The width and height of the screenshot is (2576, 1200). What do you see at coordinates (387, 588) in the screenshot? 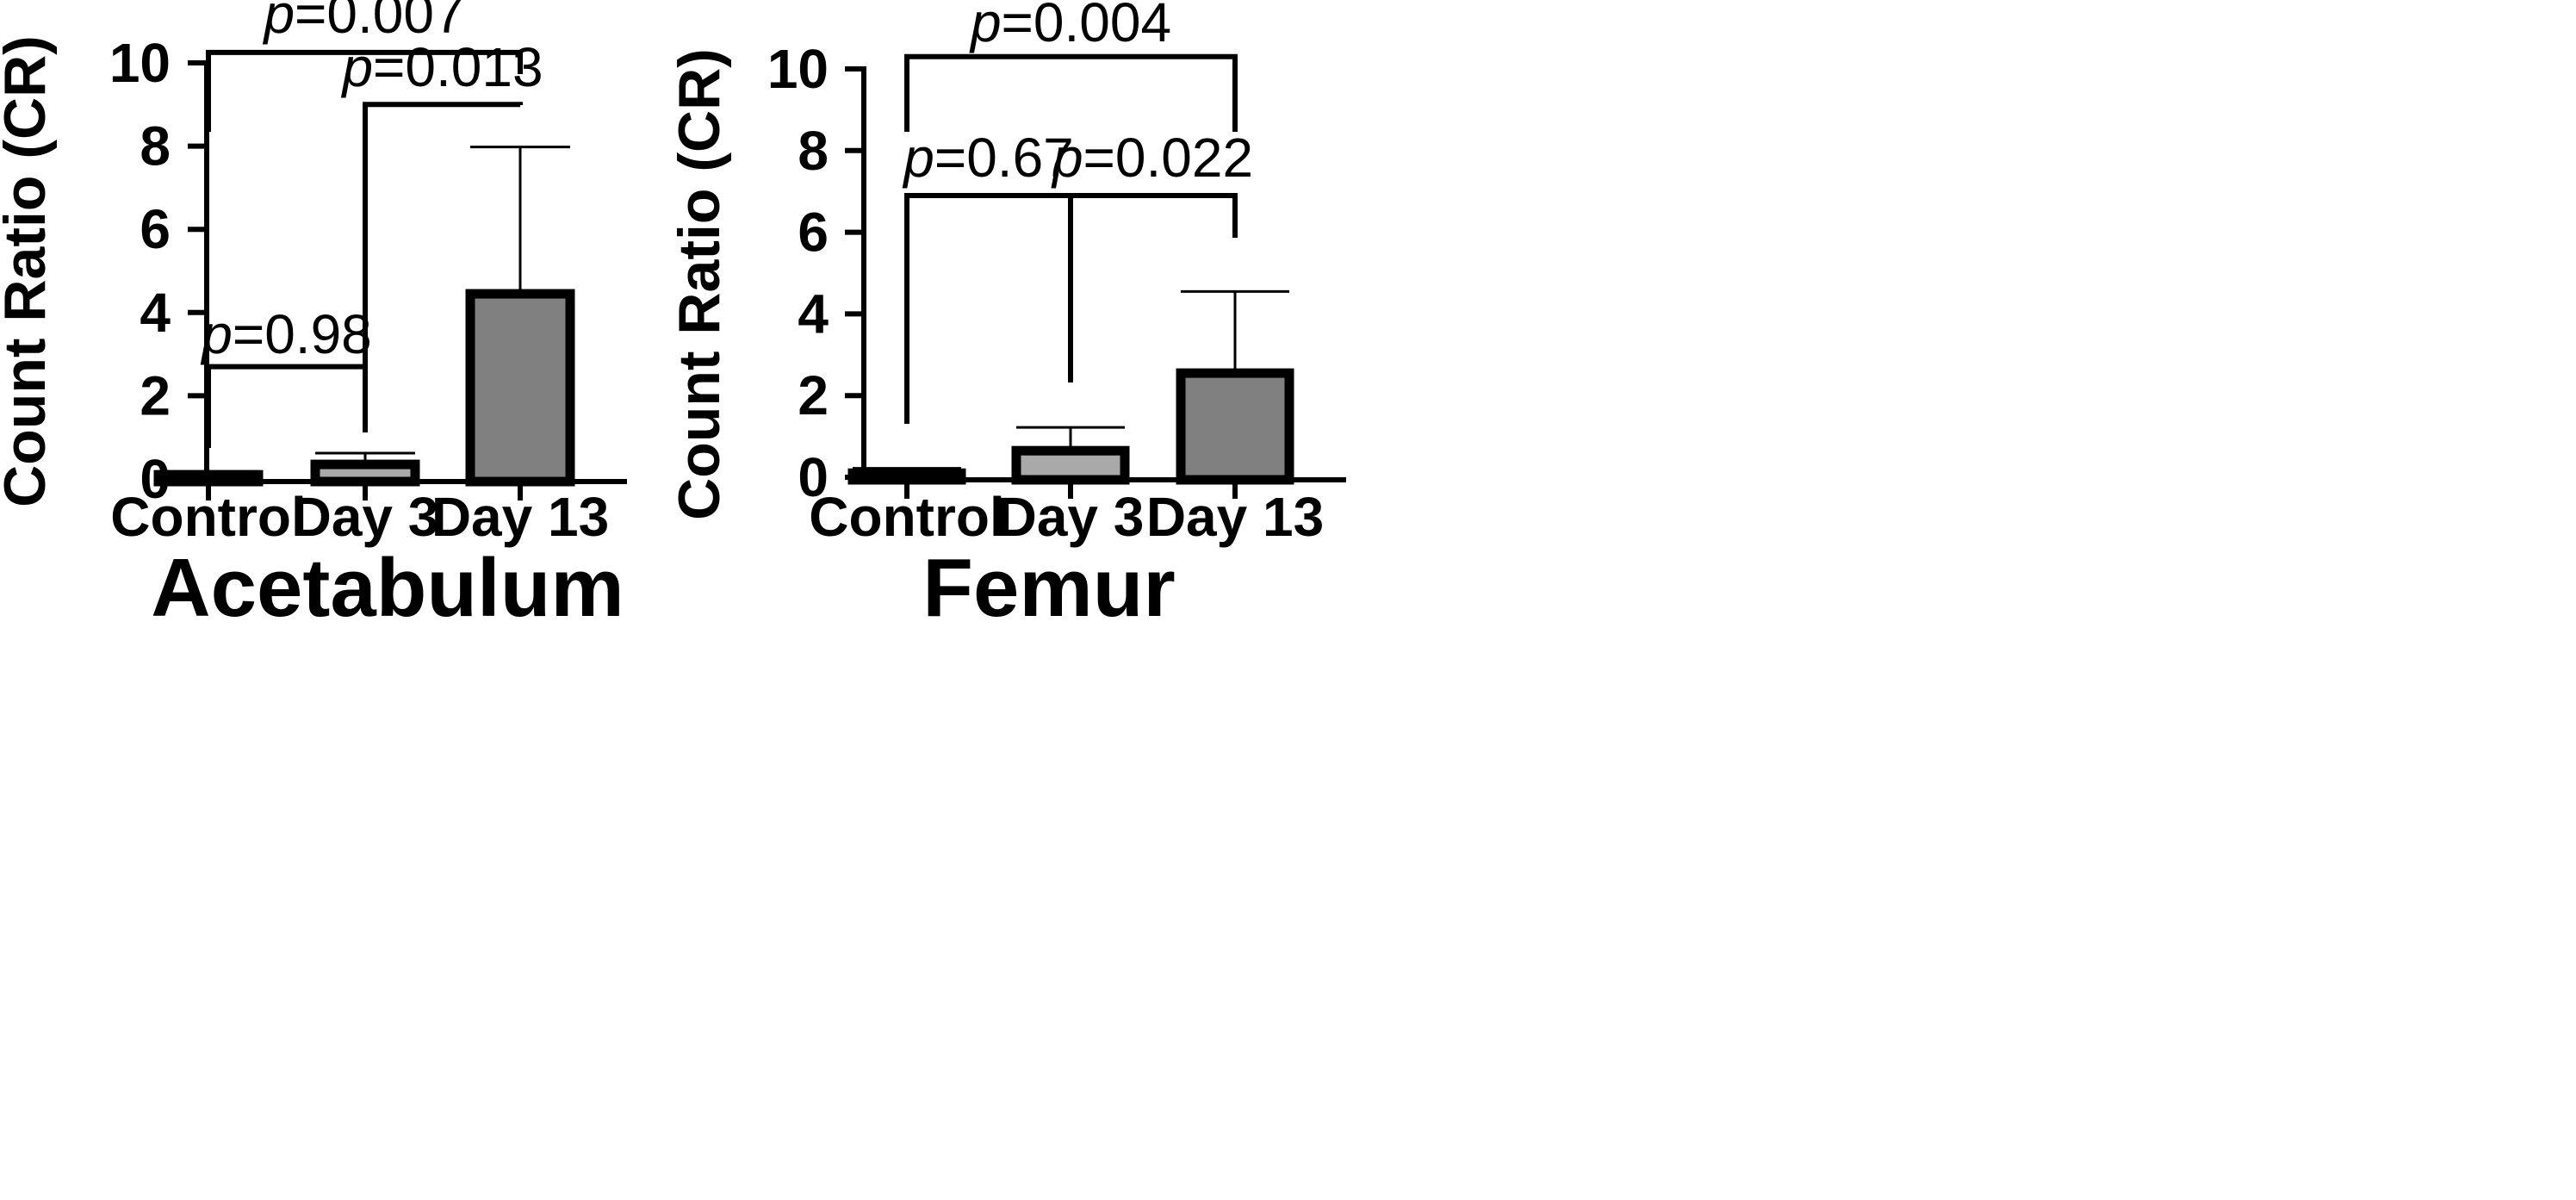
I see `chart-title: Acetabulum` at bounding box center [387, 588].